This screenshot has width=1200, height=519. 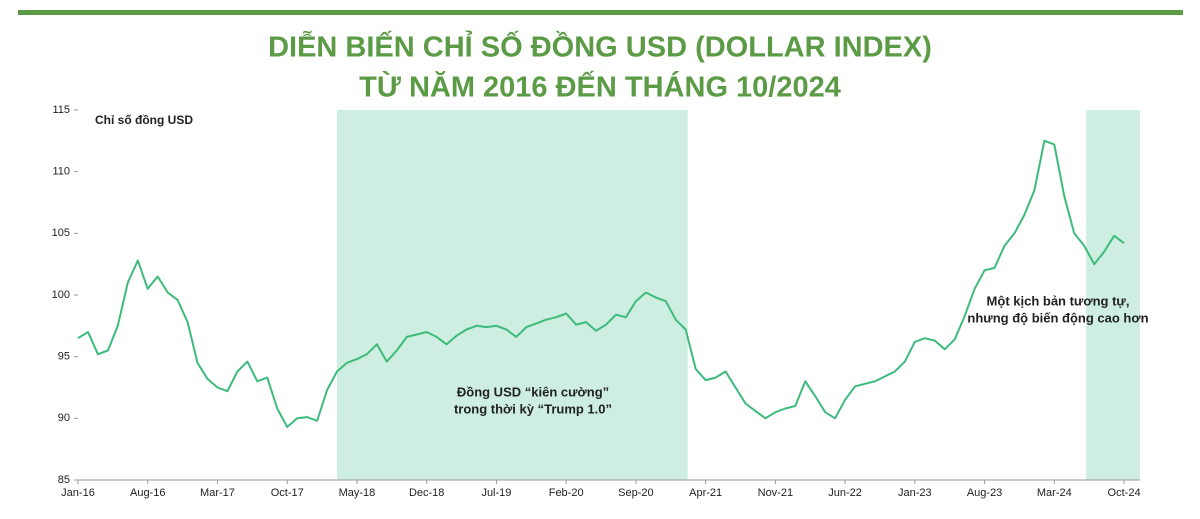 I want to click on y-tick-label: 100, so click(x=61, y=295).